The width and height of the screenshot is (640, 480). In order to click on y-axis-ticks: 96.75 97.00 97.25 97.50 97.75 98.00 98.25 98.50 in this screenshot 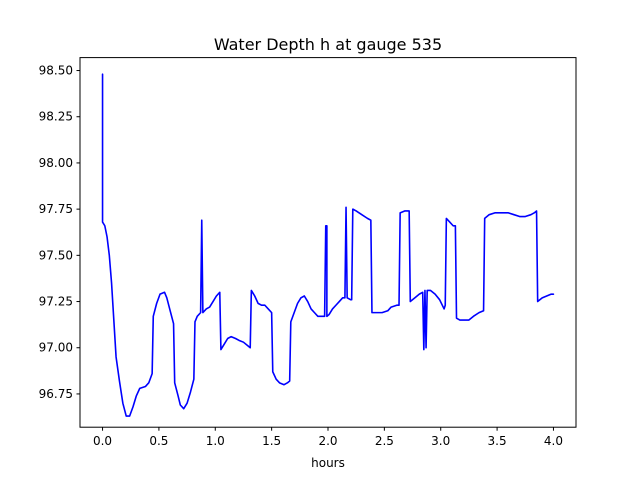, I will do `click(59, 232)`.